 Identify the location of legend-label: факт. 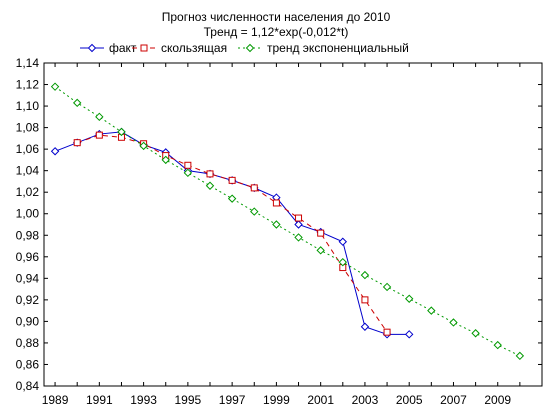
(123, 48).